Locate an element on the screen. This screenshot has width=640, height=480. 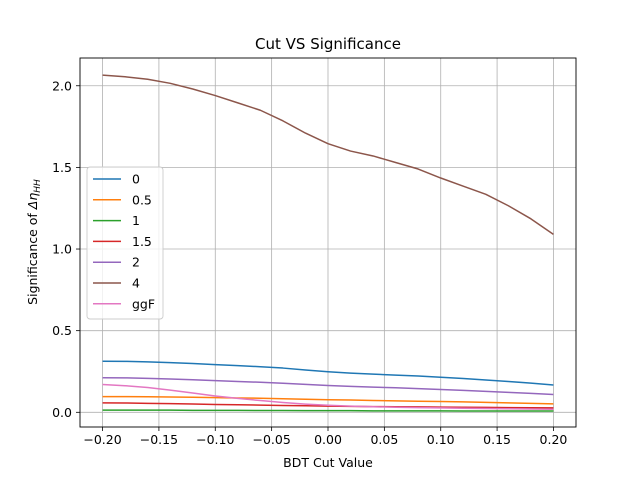
y-tick-label: 2.0 is located at coordinates (62, 85).